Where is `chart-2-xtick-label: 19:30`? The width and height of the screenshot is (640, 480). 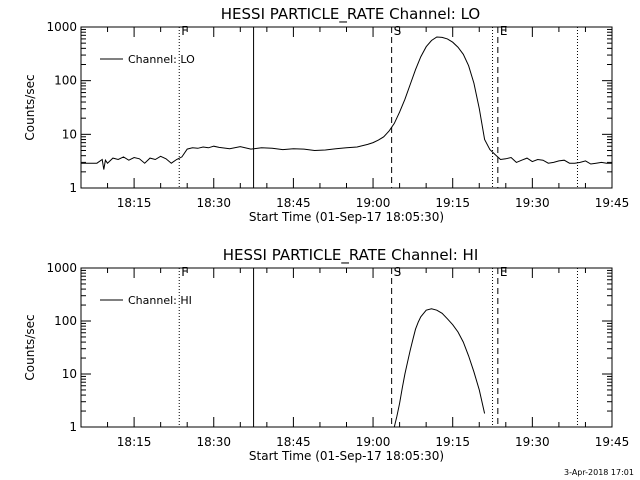
chart-2-xtick-label: 19:30 is located at coordinates (532, 442).